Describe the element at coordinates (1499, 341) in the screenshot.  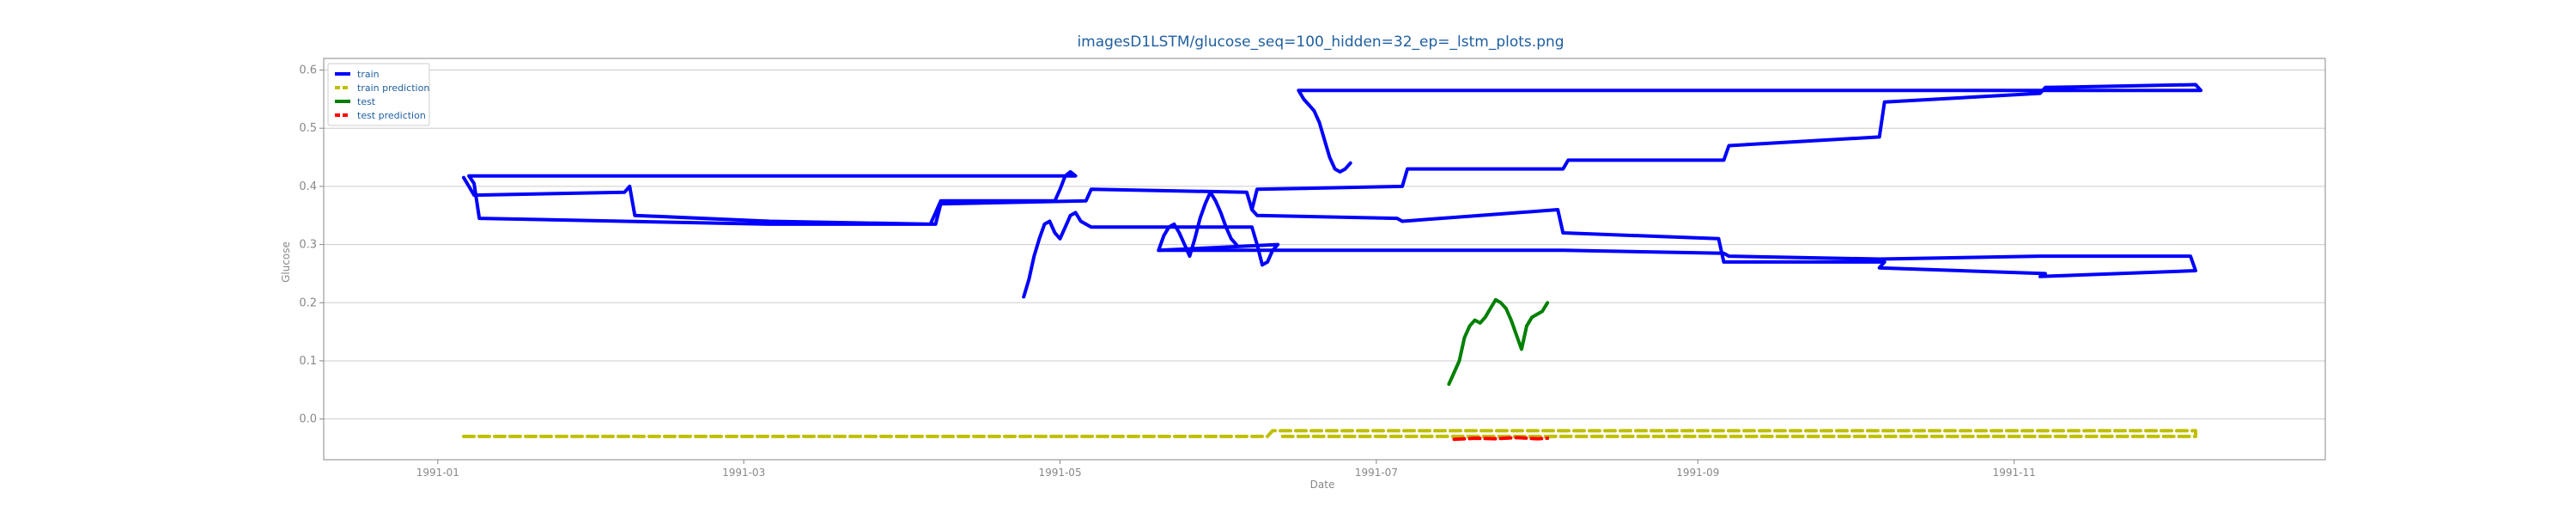
I see `series-line-test` at that location.